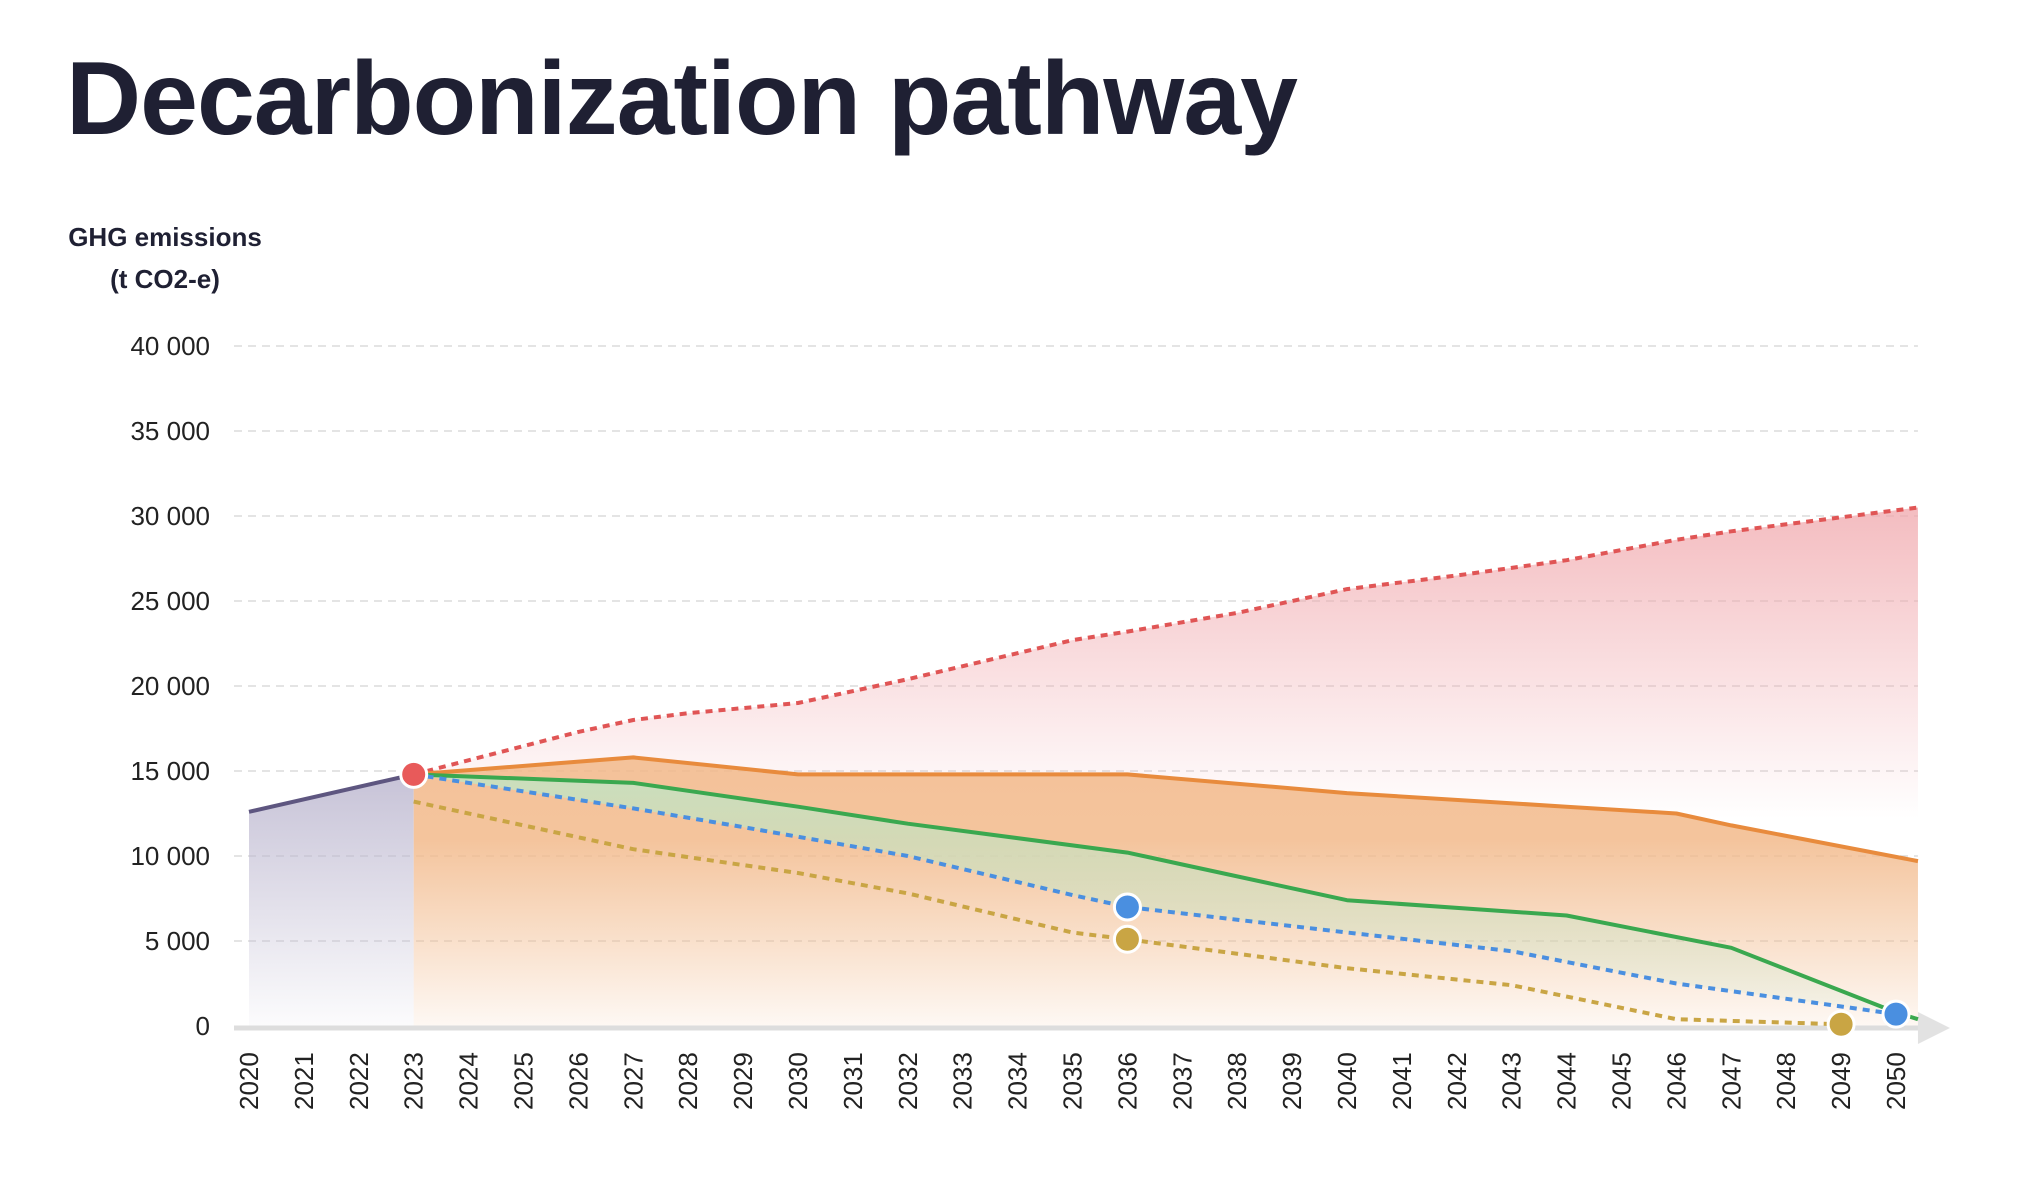 Image resolution: width=2034 pixels, height=1178 pixels. I want to click on x-tick-label: 2050, so click(1896, 1081).